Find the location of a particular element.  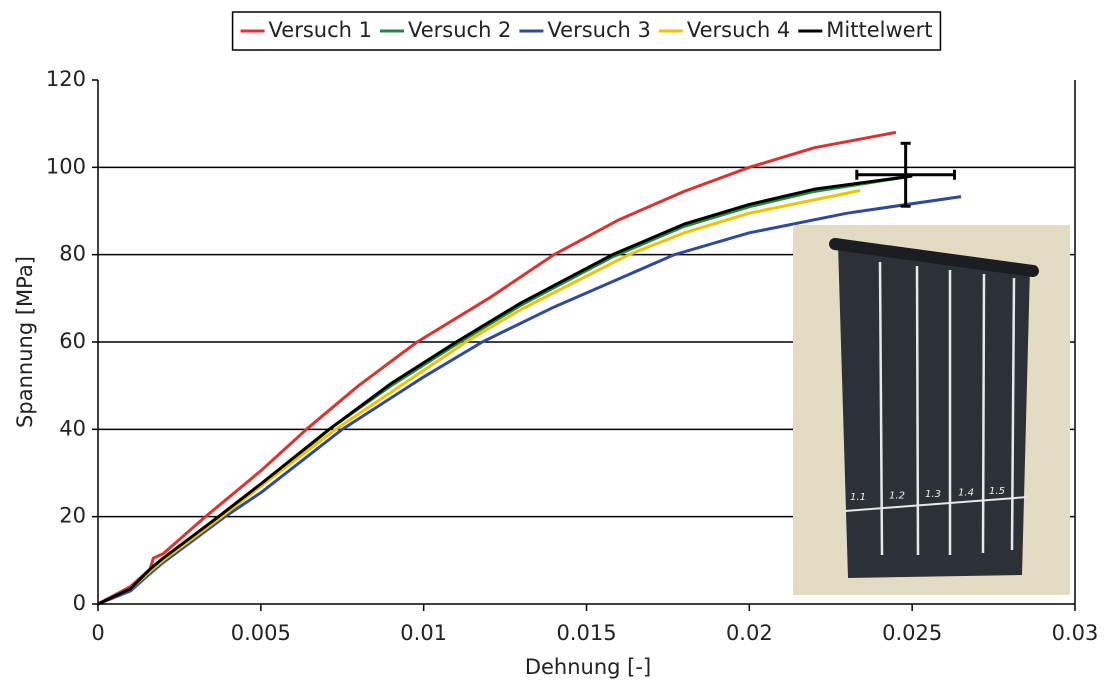

y-tick-label: 40 is located at coordinates (72, 428).